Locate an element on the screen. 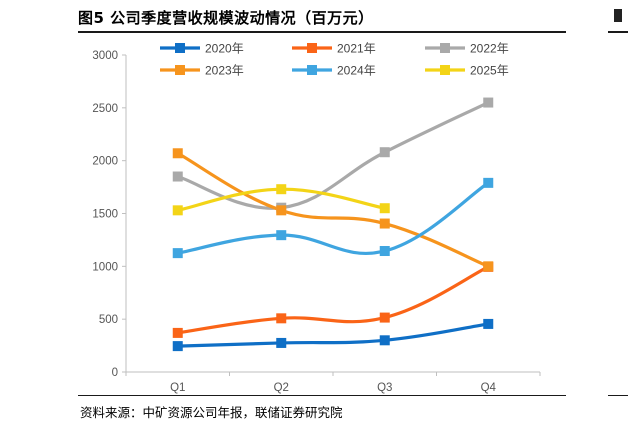  y-tick-label: 2500 is located at coordinates (105, 109).